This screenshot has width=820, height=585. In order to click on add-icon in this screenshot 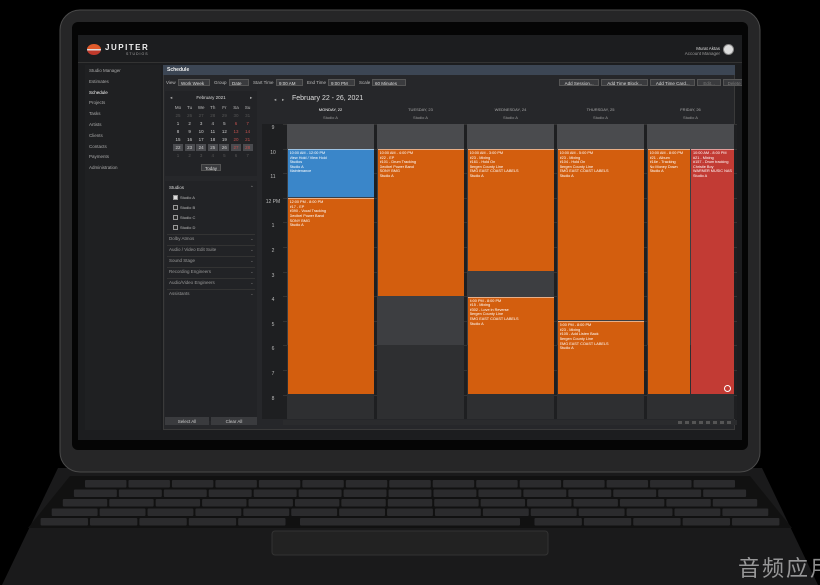, I will do `click(727, 388)`.